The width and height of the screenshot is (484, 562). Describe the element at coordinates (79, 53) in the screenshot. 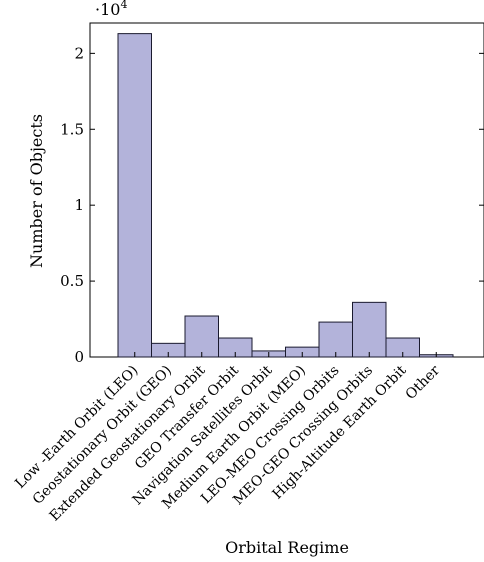

I see `y-tick-label: 2` at that location.